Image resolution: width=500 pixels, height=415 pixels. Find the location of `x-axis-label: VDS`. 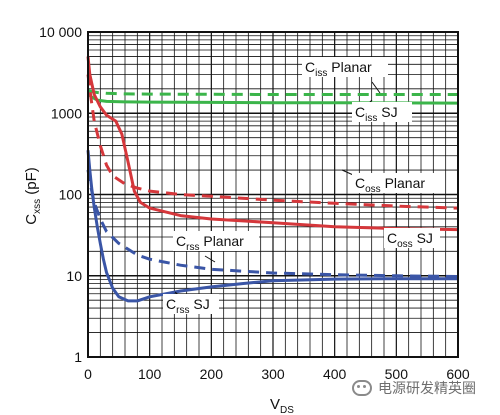

x-axis-label: VDS is located at coordinates (282, 405).